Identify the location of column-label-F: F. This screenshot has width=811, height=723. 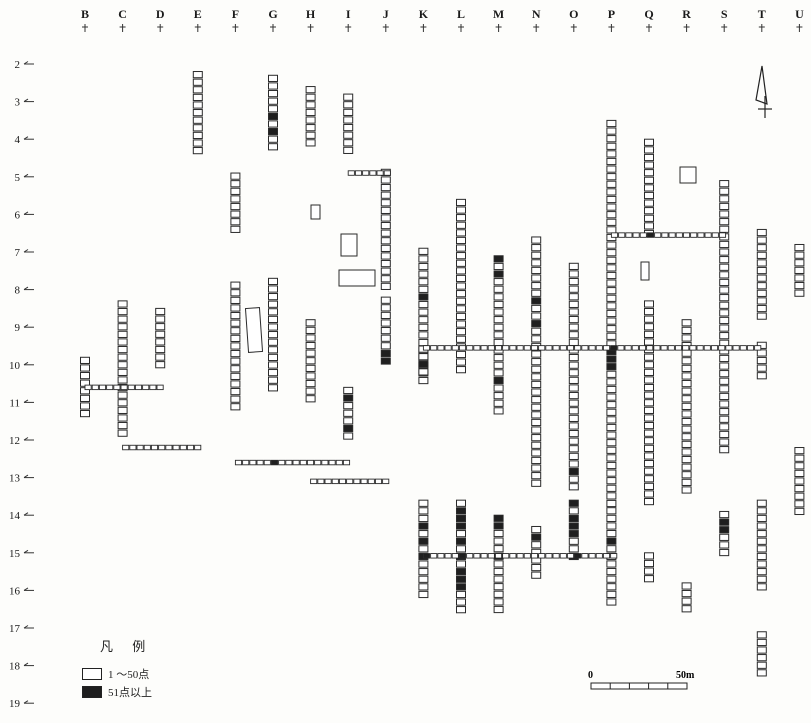
(235, 14).